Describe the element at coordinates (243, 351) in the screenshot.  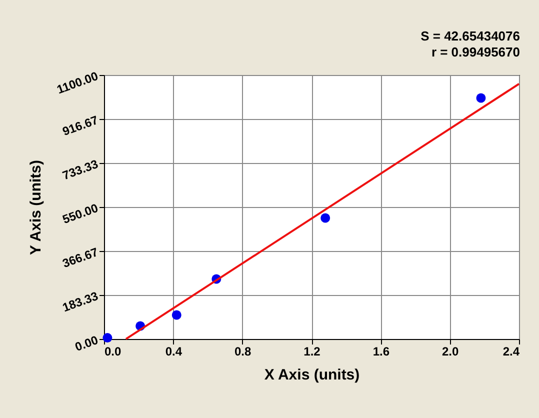
I see `x-tick-label: 0.8` at that location.